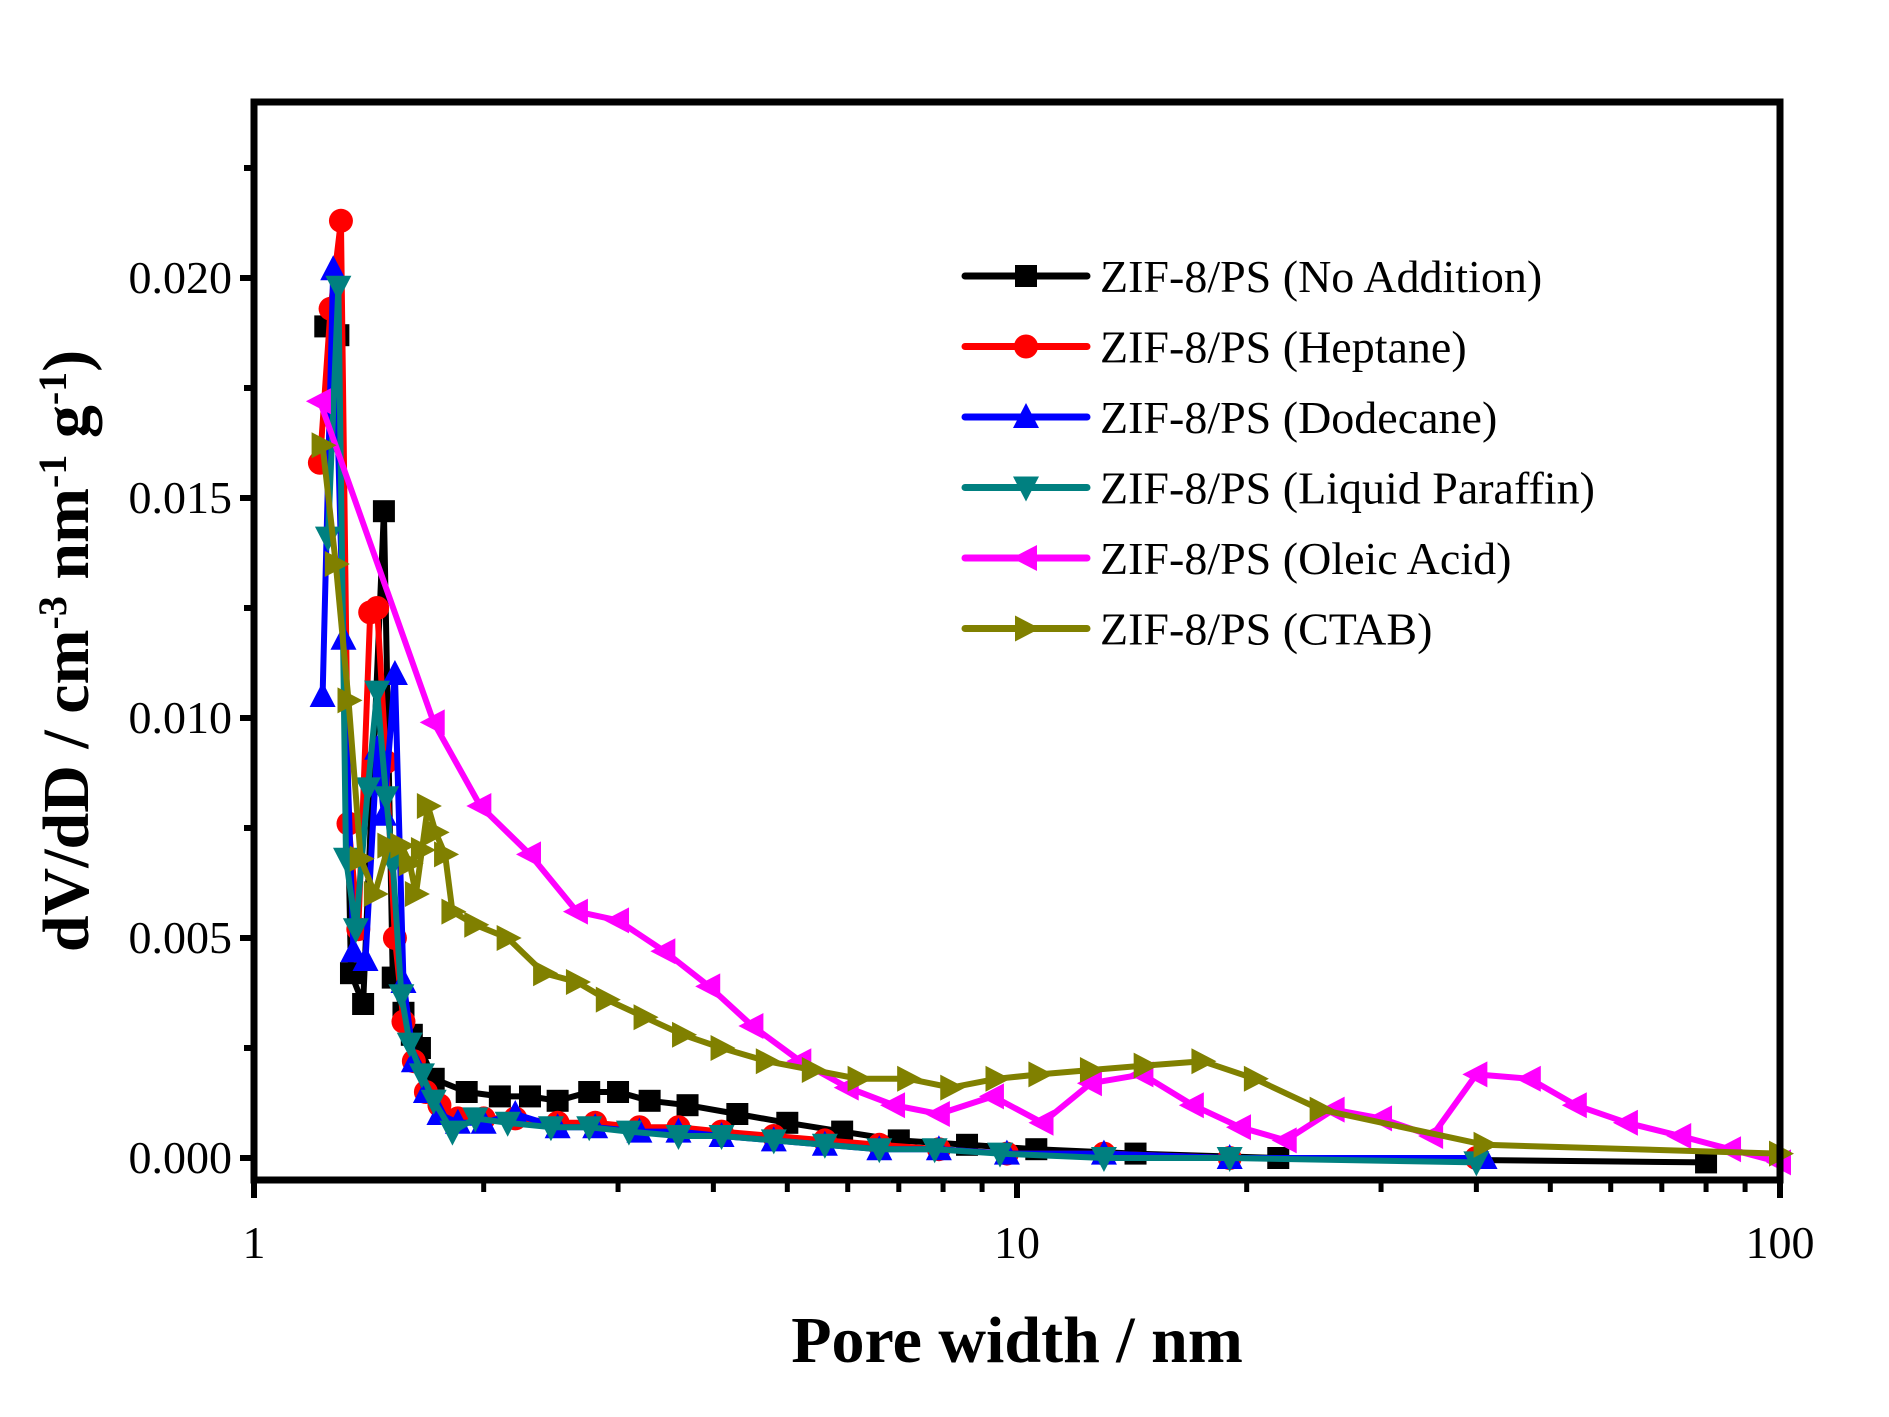 The height and width of the screenshot is (1417, 1889). What do you see at coordinates (181, 937) in the screenshot?
I see `y-tick-label: 0.005` at bounding box center [181, 937].